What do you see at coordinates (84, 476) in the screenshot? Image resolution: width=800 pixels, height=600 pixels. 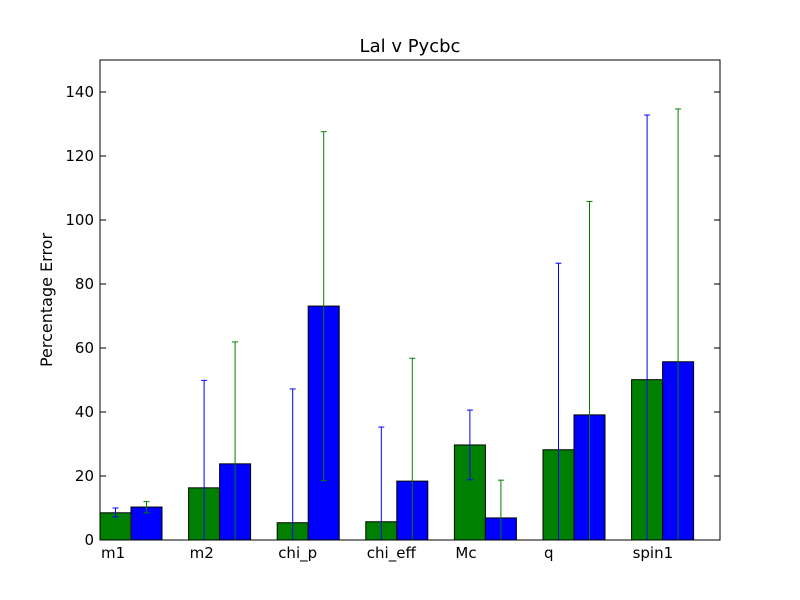 I see `y-tick-label: 20` at bounding box center [84, 476].